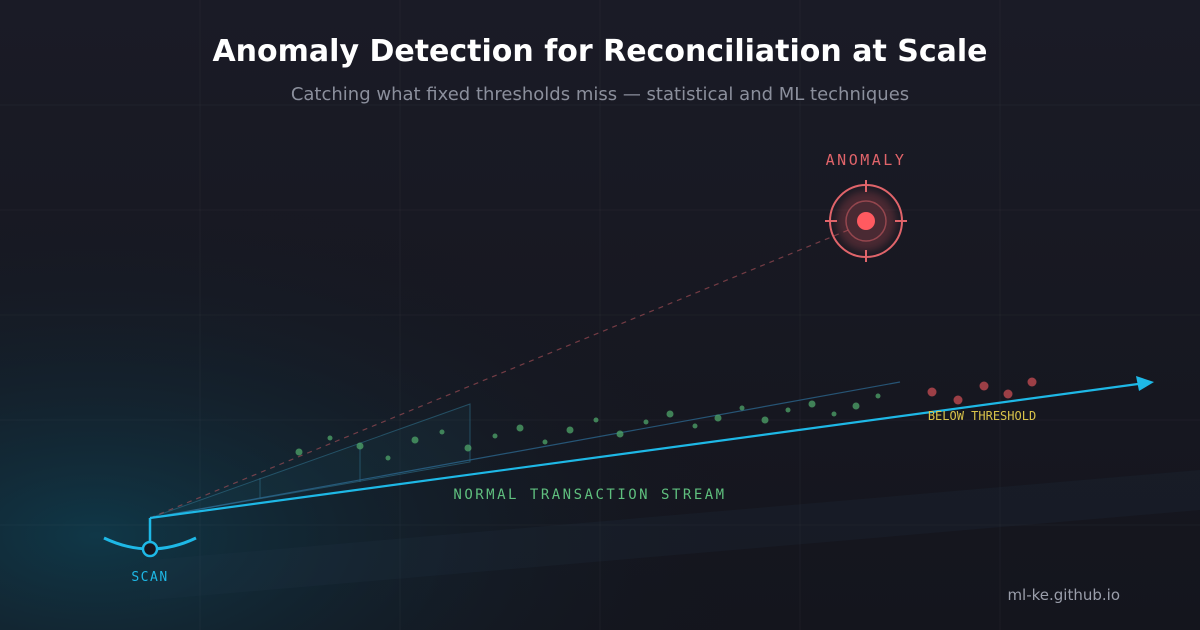  I want to click on threshold-label: BELOW THRESHOLD, so click(982, 416).